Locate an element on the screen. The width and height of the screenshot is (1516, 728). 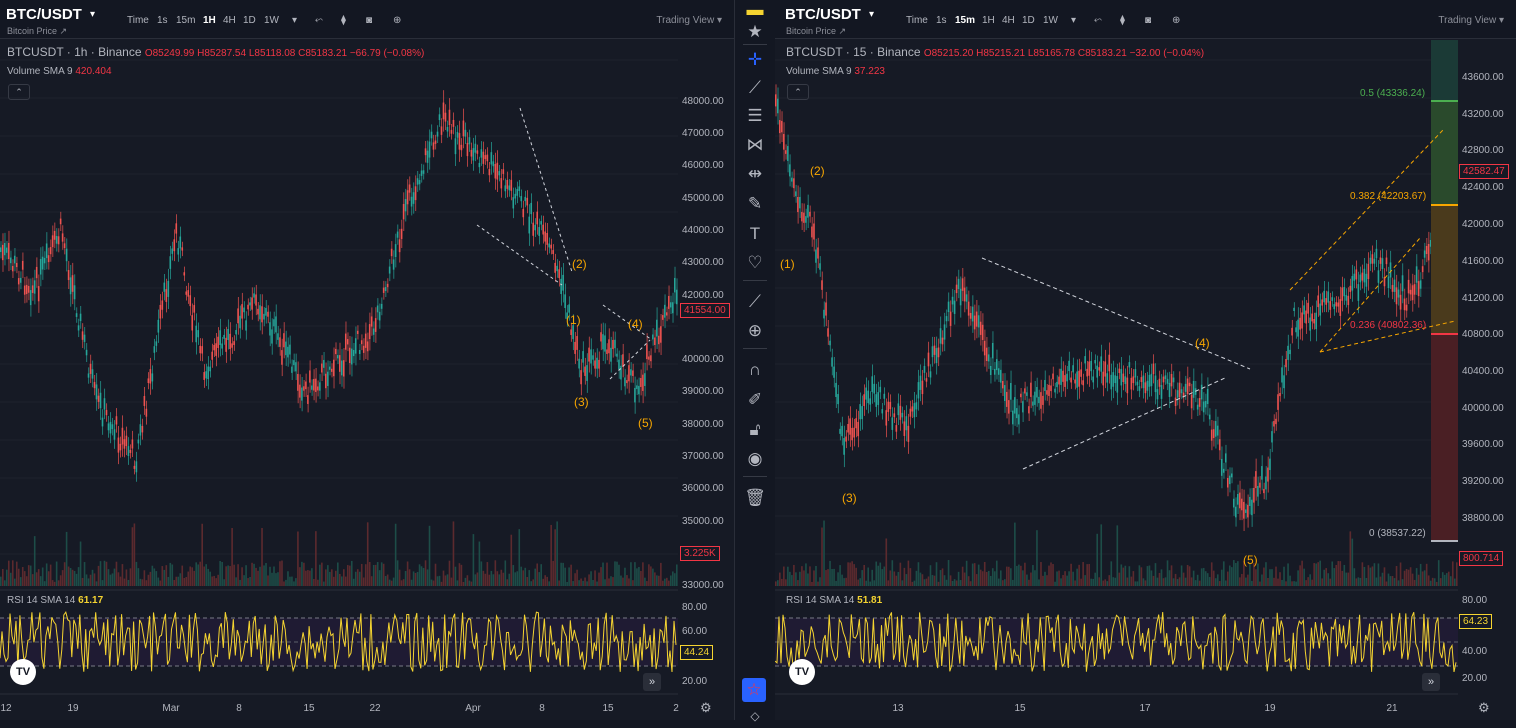
brush-icon: ✎ is located at coordinates (755, 203).